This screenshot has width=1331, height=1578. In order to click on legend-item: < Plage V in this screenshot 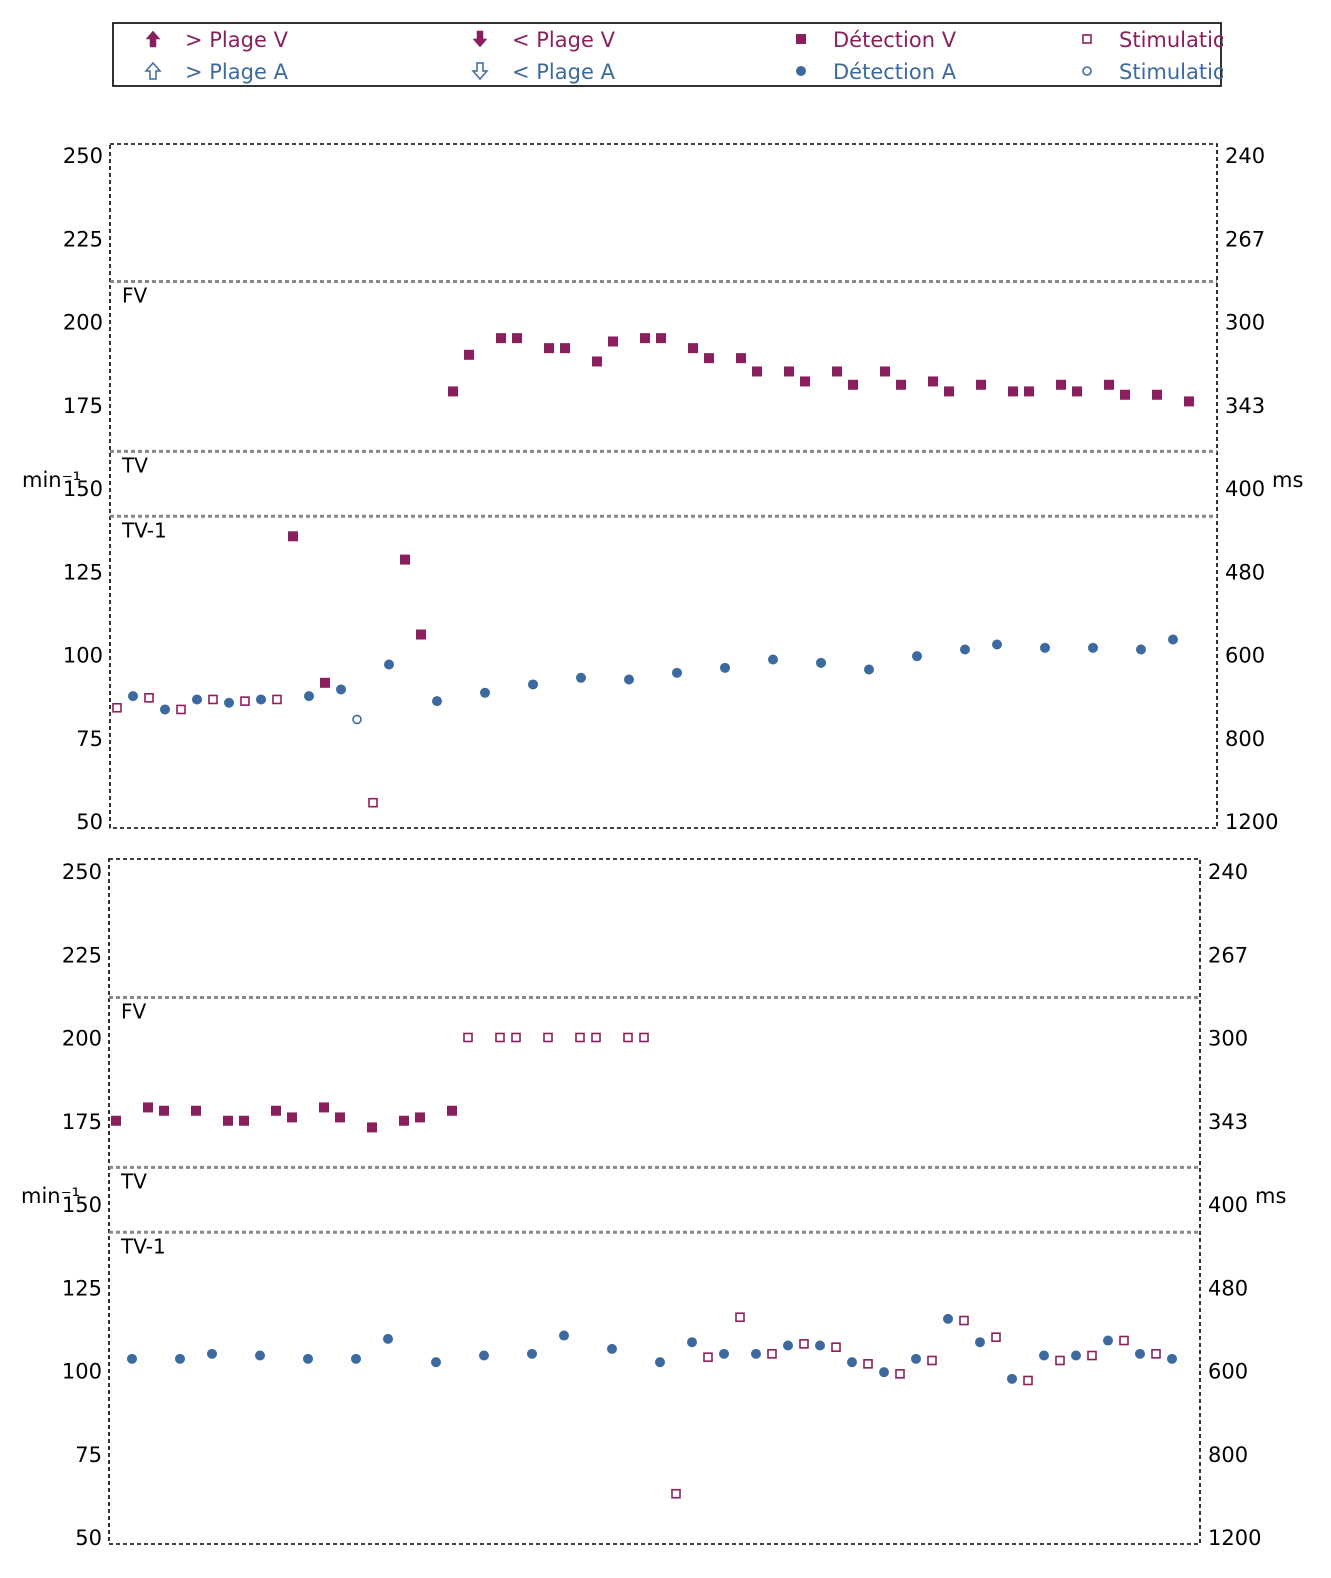, I will do `click(544, 40)`.